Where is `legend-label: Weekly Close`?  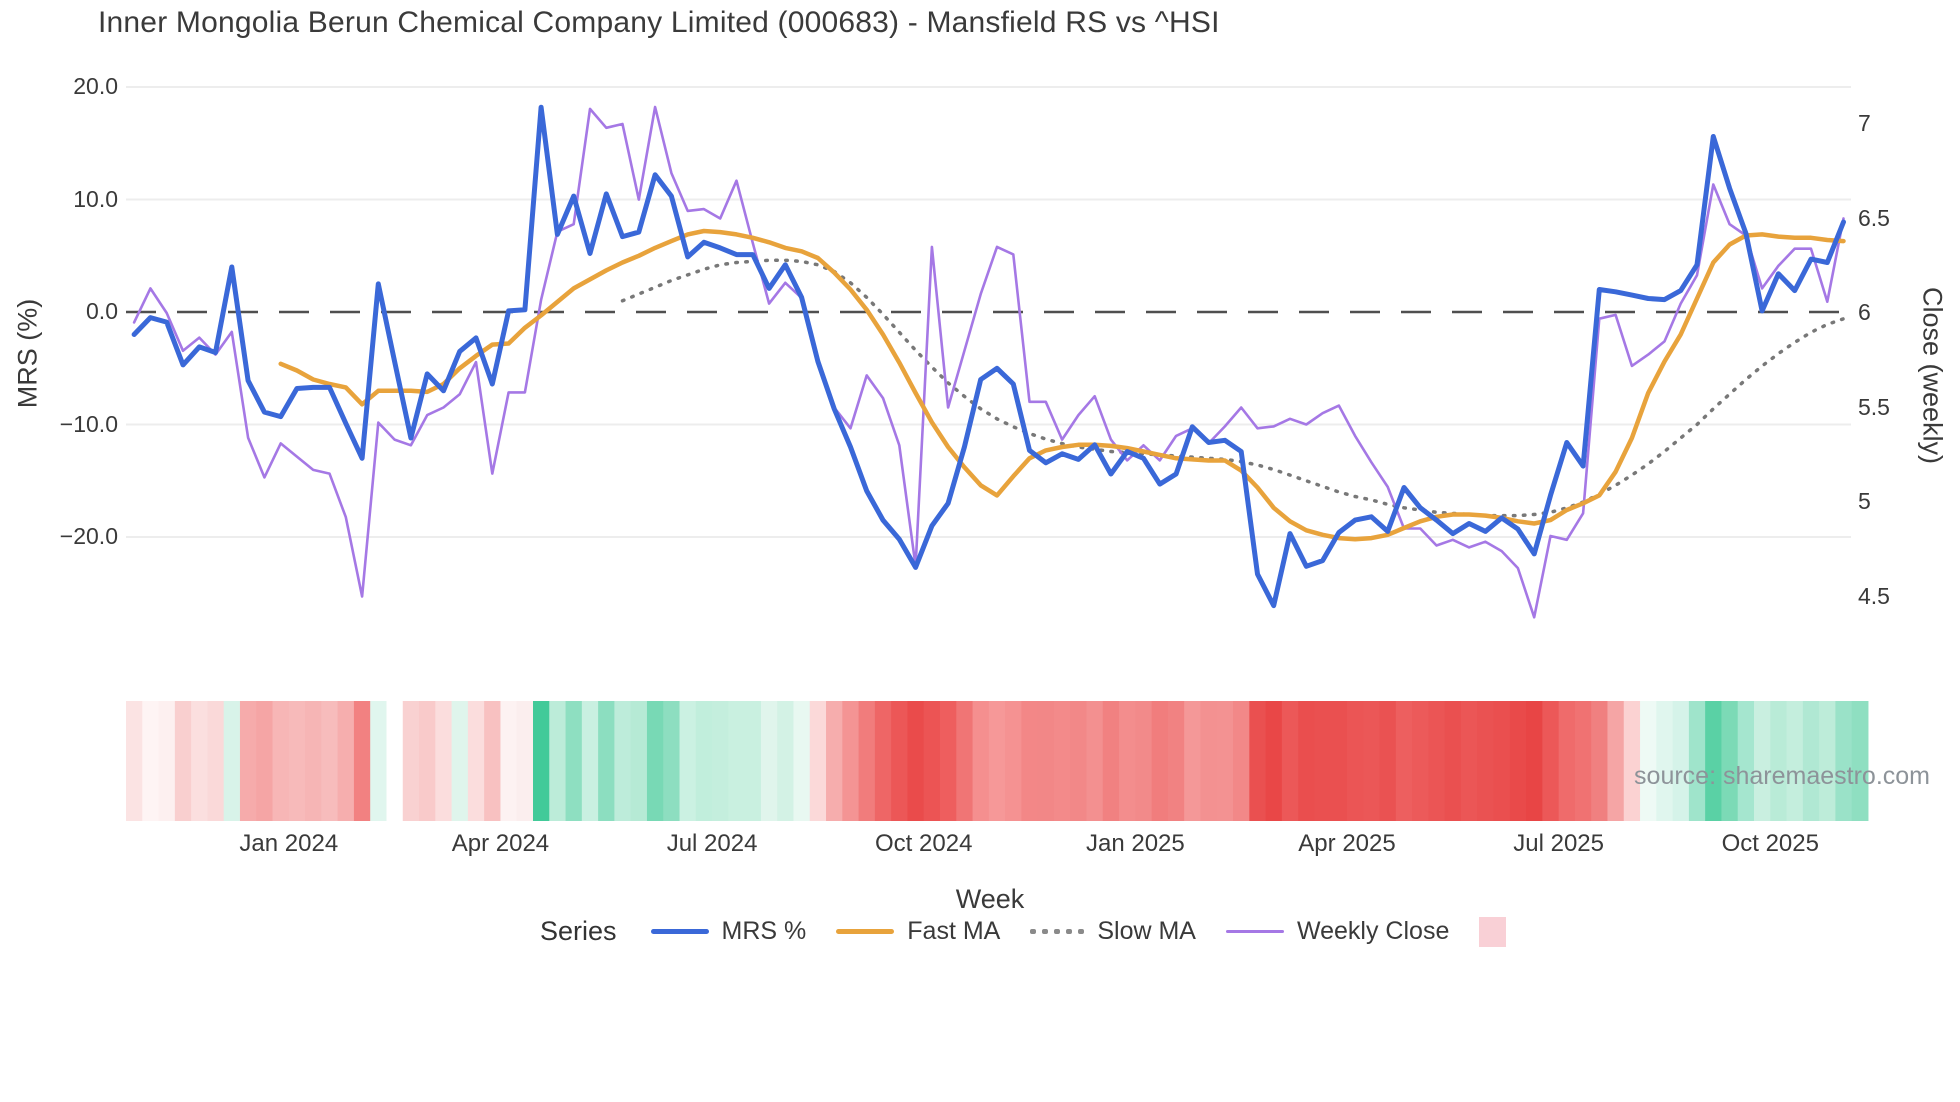 legend-label: Weekly Close is located at coordinates (1373, 931).